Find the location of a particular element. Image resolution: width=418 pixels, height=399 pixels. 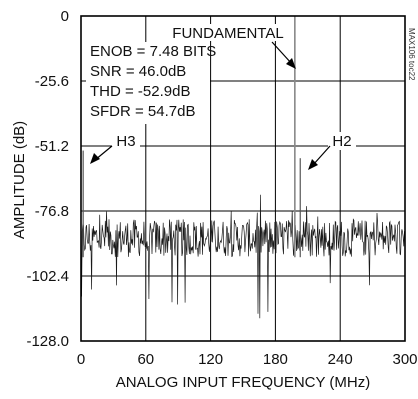

x-axis-label: ANALOG INPUT FREQUENCY (MHz) is located at coordinates (243, 382).